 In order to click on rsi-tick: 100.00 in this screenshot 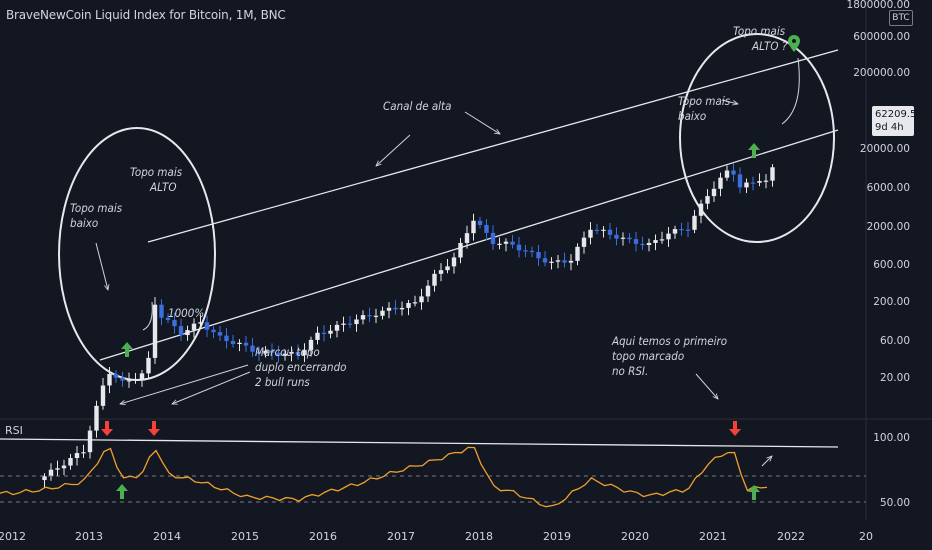, I will do `click(891, 438)`.